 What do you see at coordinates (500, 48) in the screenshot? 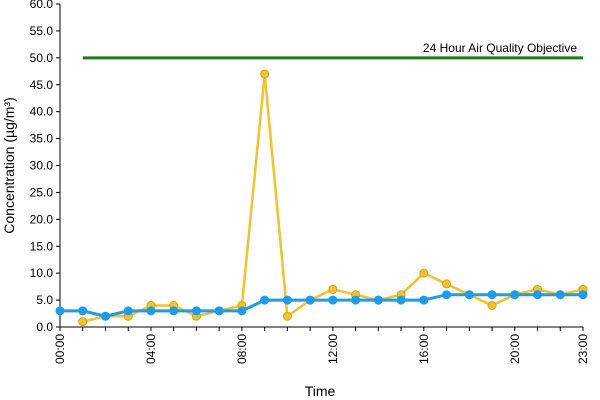
I see `objective-label: 24 Hour Air Quality Objective` at bounding box center [500, 48].